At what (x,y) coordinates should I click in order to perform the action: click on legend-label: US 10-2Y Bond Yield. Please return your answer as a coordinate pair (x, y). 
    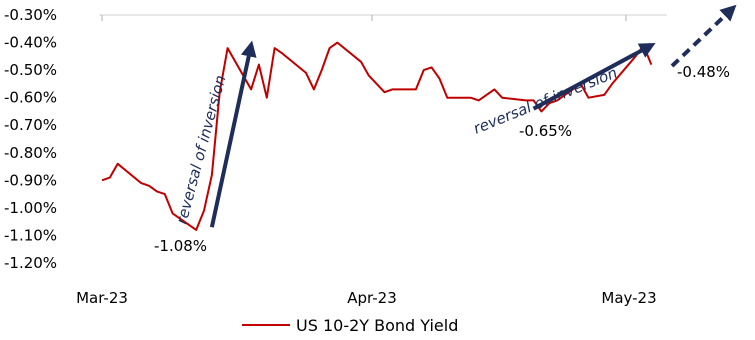
    Looking at the image, I should click on (377, 325).